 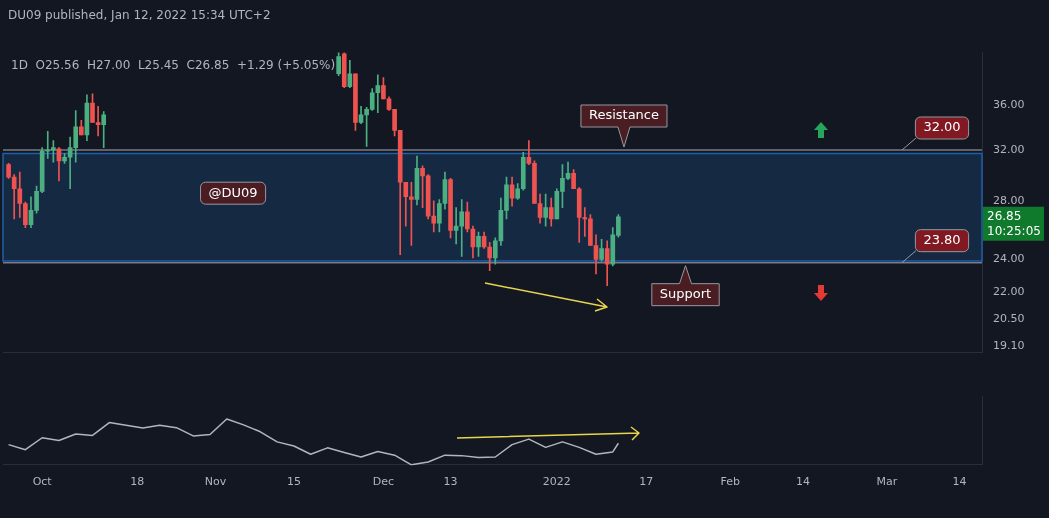 What do you see at coordinates (1009, 200) in the screenshot?
I see `y-tick-label: 28.00` at bounding box center [1009, 200].